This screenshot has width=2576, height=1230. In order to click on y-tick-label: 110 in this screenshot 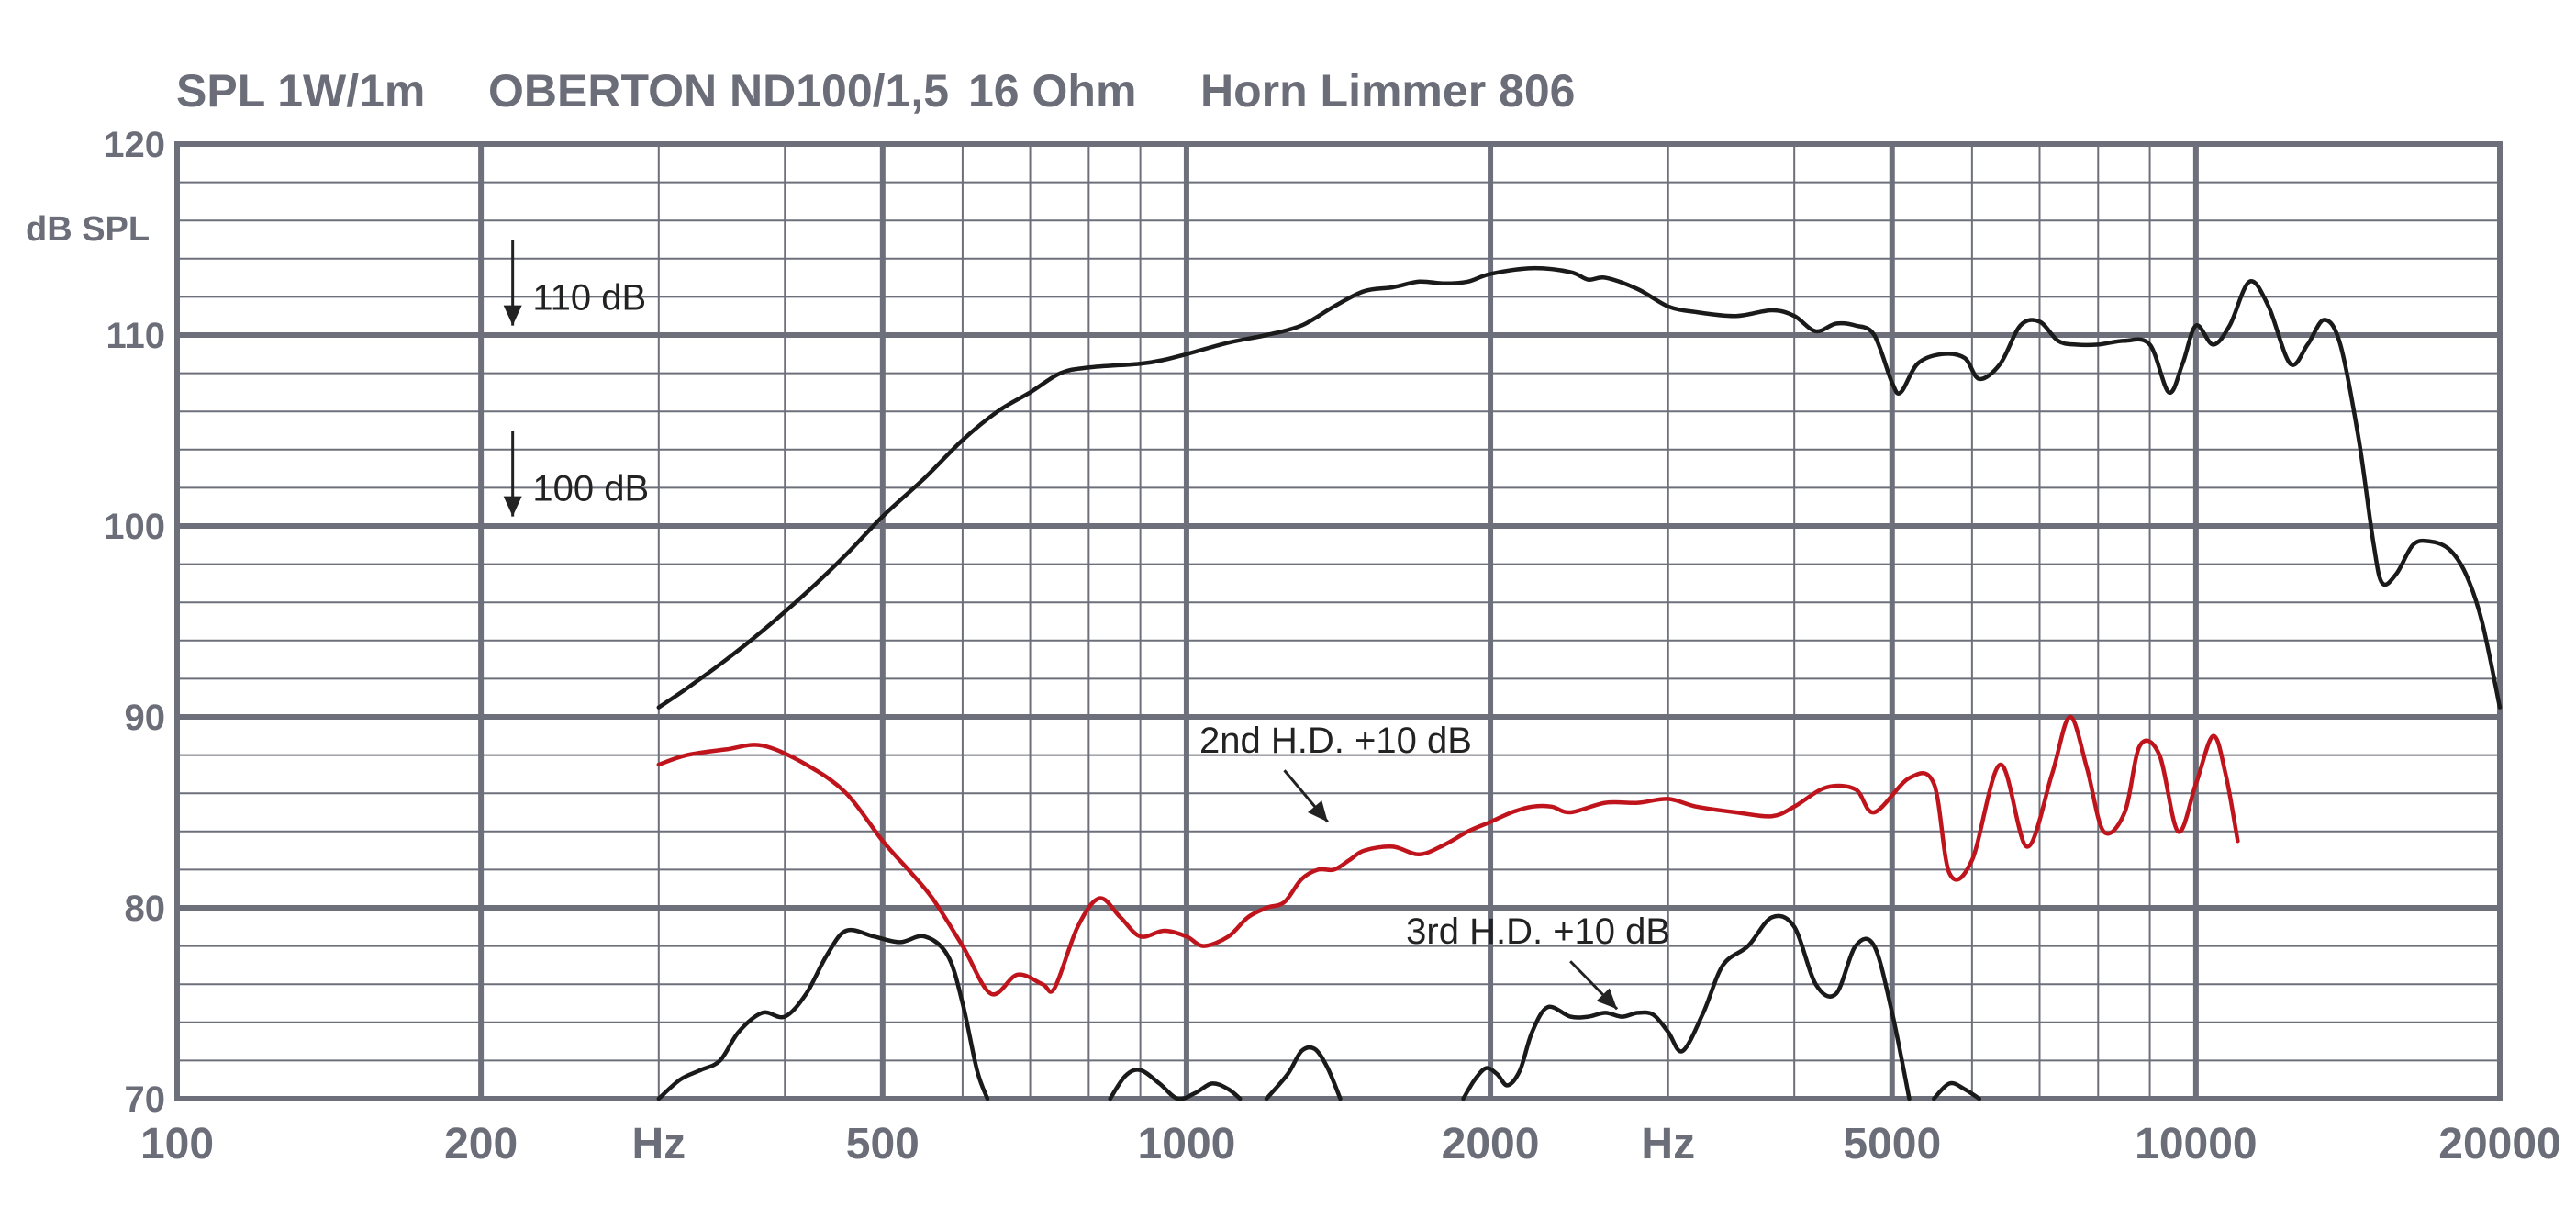, I will do `click(135, 336)`.